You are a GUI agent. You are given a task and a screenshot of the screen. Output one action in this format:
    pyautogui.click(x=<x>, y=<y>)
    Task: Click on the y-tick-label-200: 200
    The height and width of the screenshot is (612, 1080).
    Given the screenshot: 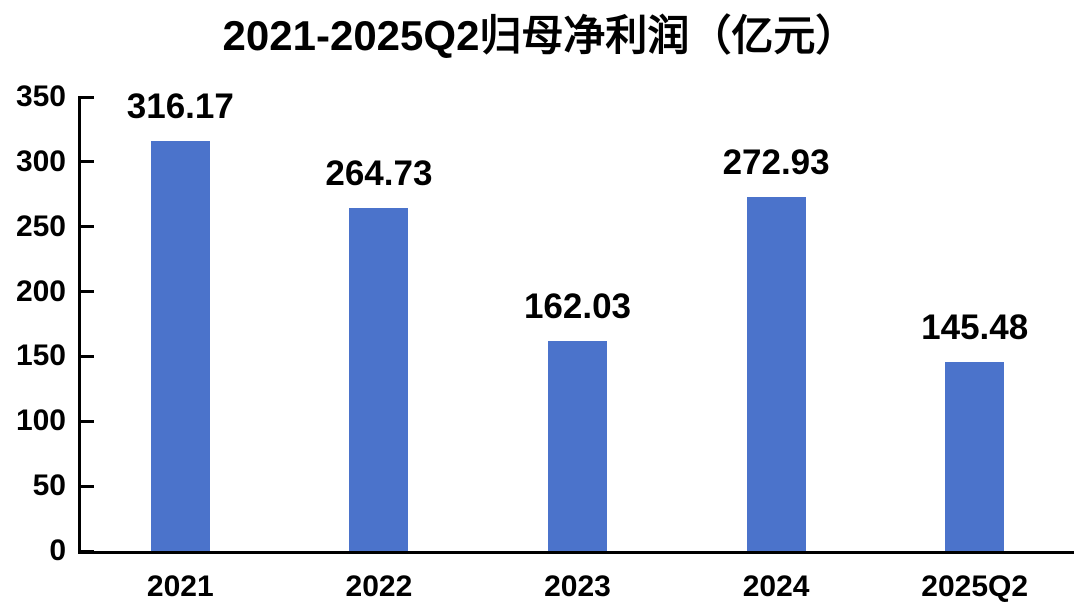 What is the action you would take?
    pyautogui.click(x=40, y=291)
    